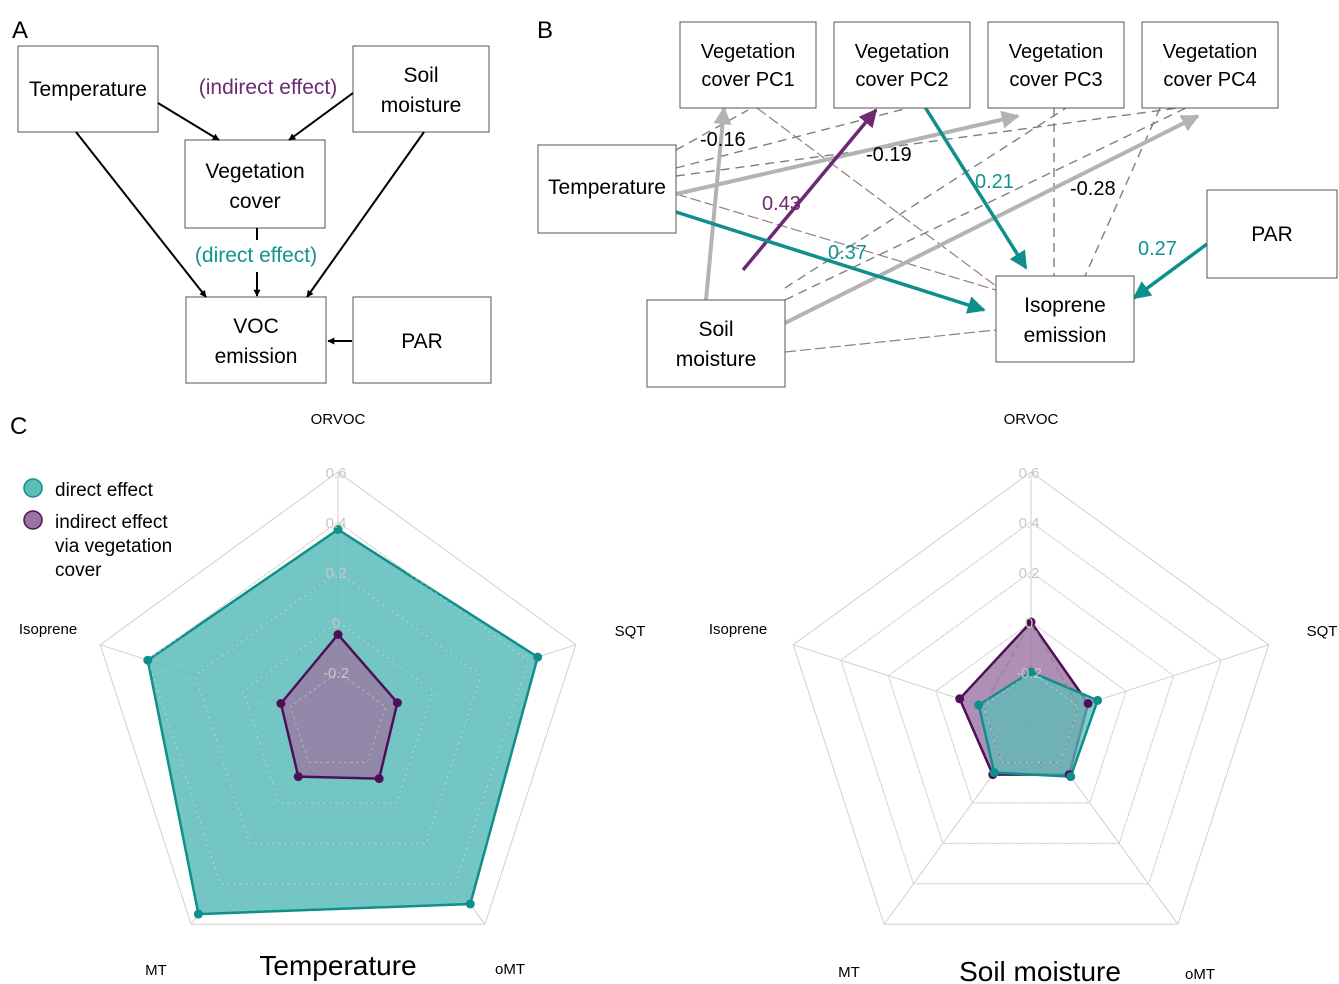 This screenshot has width=1339, height=984. I want to click on b-coef-pc4-iso: -0.28, so click(1093, 189).